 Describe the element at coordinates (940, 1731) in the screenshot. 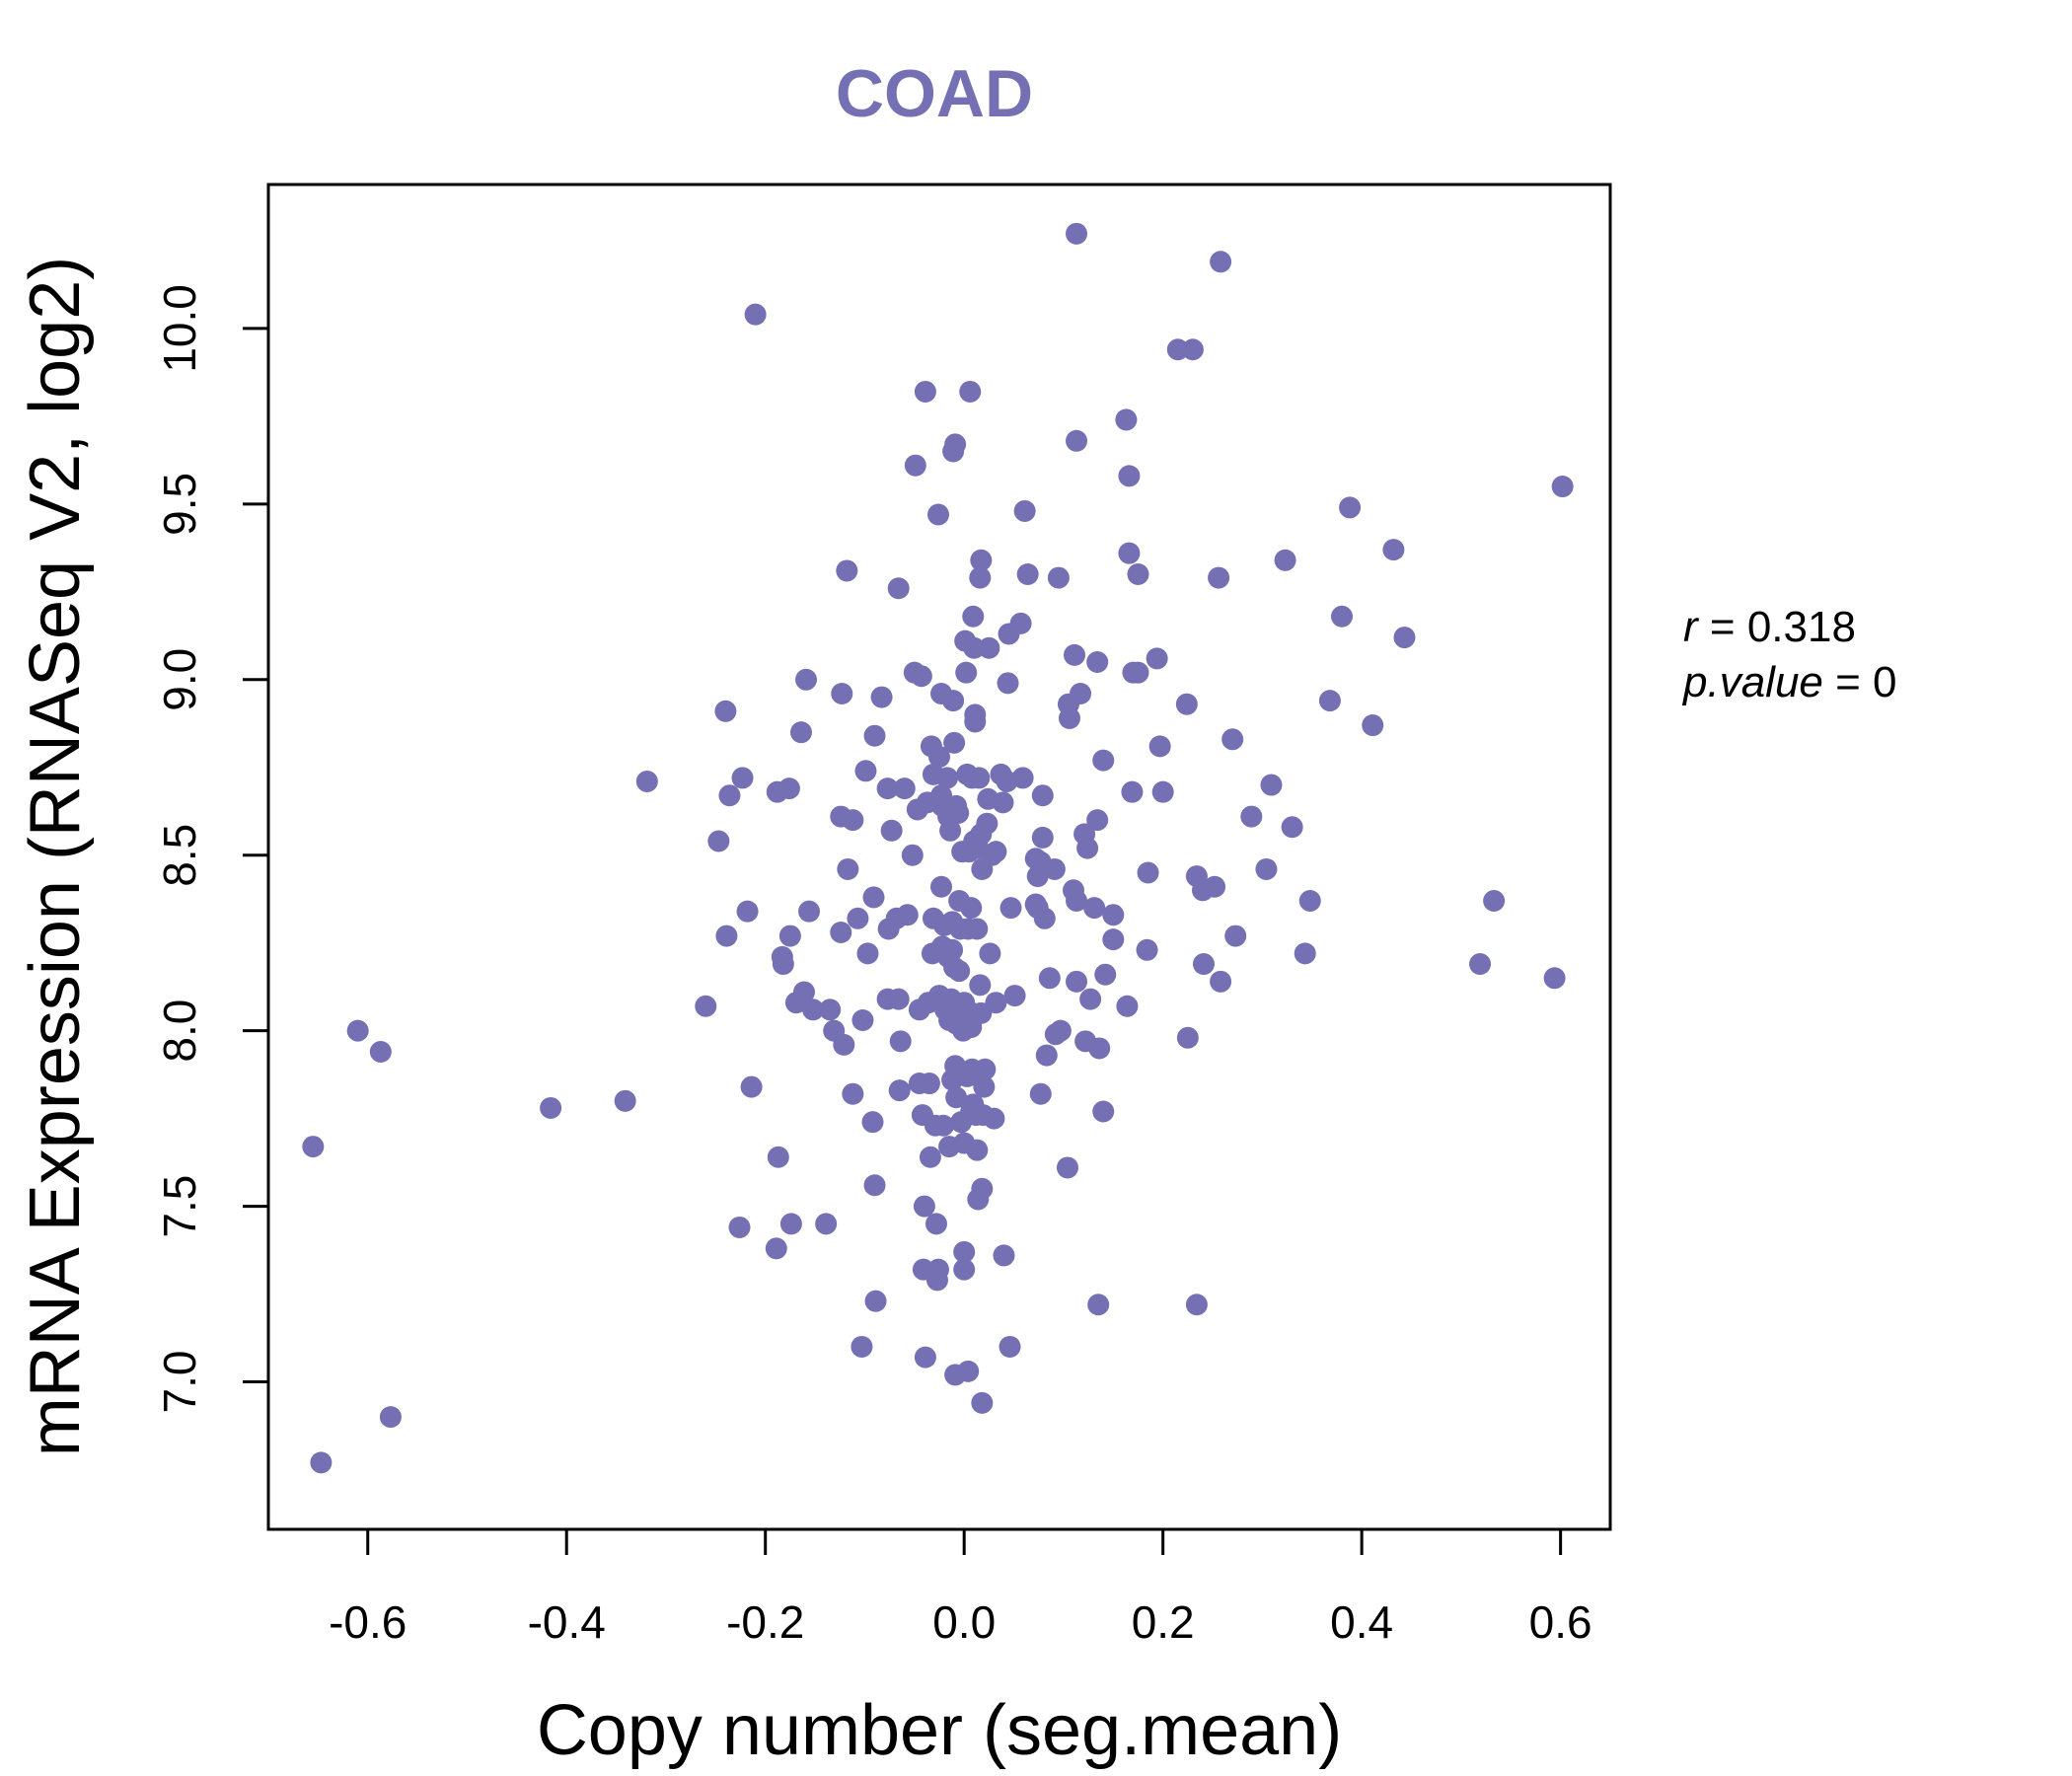

I see `x-axis-title: Copy number (seg.mean)` at that location.